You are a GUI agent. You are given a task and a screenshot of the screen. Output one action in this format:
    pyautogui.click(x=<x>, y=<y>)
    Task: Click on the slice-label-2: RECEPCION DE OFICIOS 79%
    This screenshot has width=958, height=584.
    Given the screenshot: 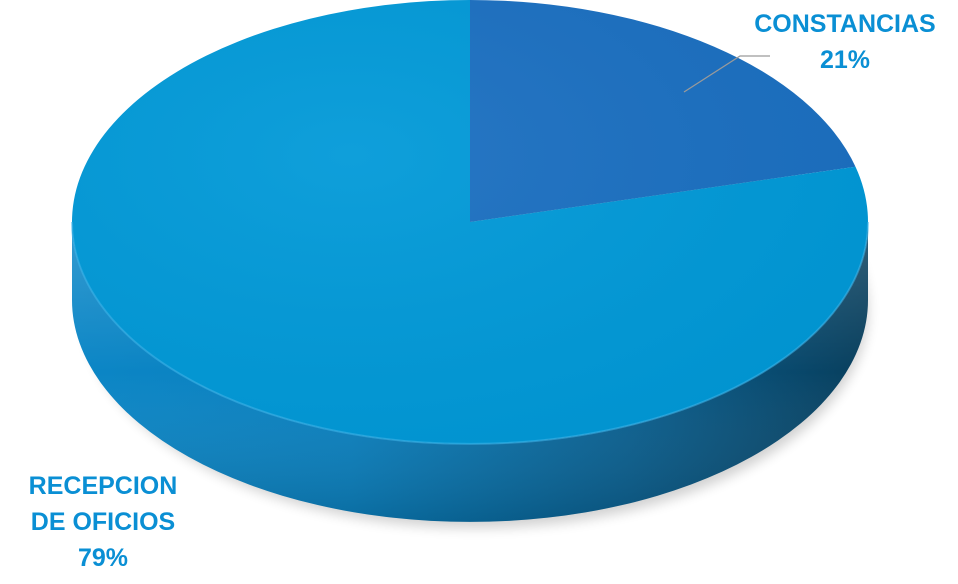 What is the action you would take?
    pyautogui.click(x=103, y=522)
    